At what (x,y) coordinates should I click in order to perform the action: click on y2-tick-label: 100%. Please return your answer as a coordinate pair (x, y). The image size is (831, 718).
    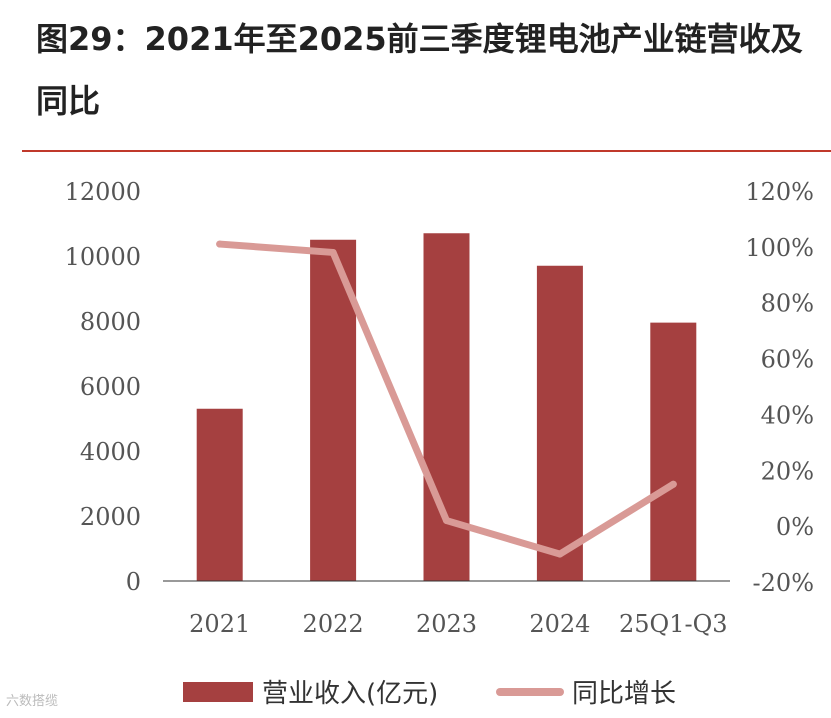
    Looking at the image, I should click on (779, 248).